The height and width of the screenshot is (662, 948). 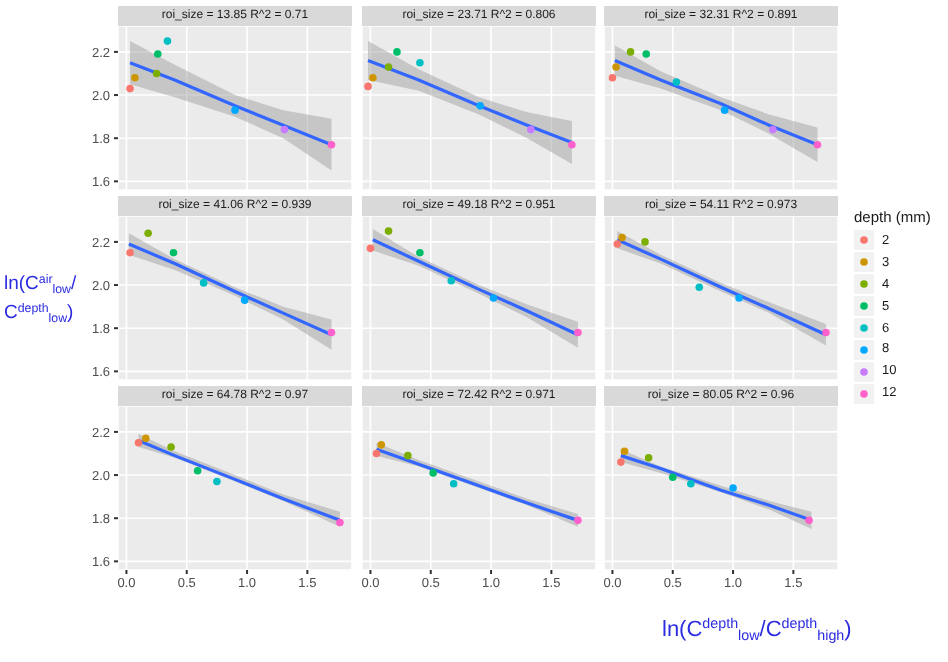 I want to click on x-axis-title: ln(C$^{depth}$$_{low}$/C$^{depth}$$_{high}$), so click(x=756, y=630).